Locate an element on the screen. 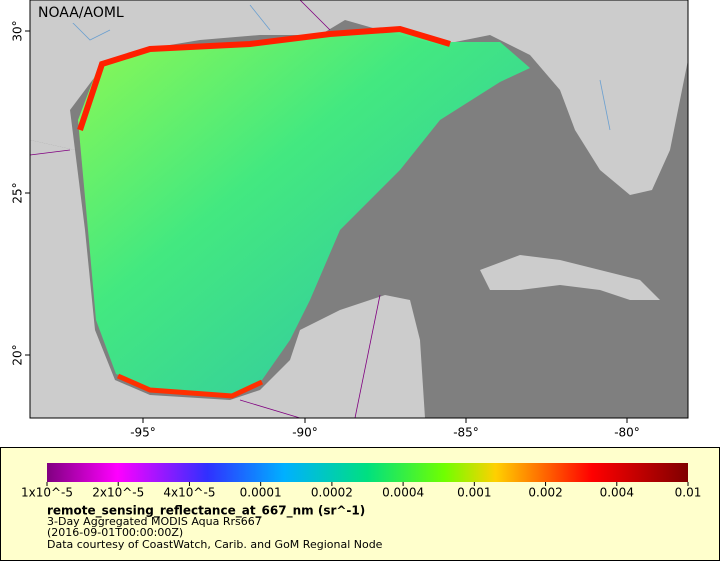  lat-label: 30° is located at coordinates (18, 30).